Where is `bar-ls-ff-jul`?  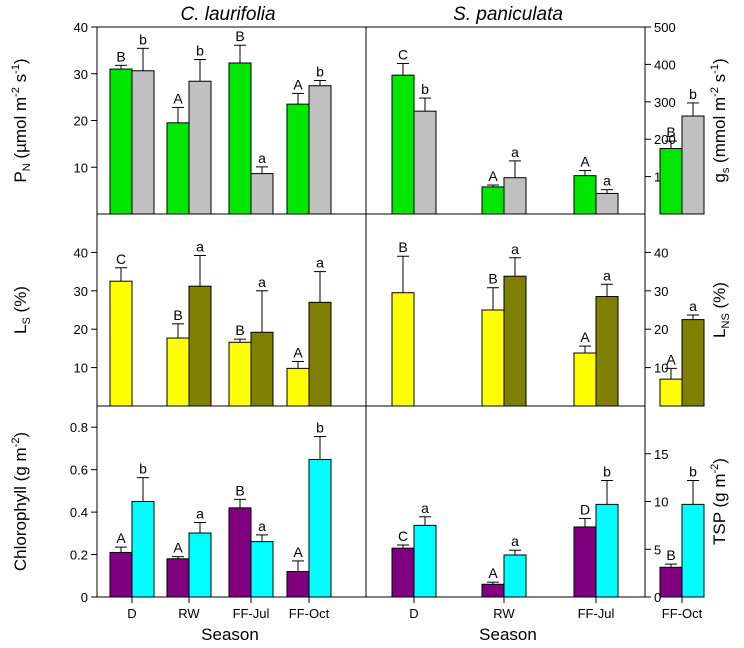 bar-ls-ff-jul is located at coordinates (240, 374).